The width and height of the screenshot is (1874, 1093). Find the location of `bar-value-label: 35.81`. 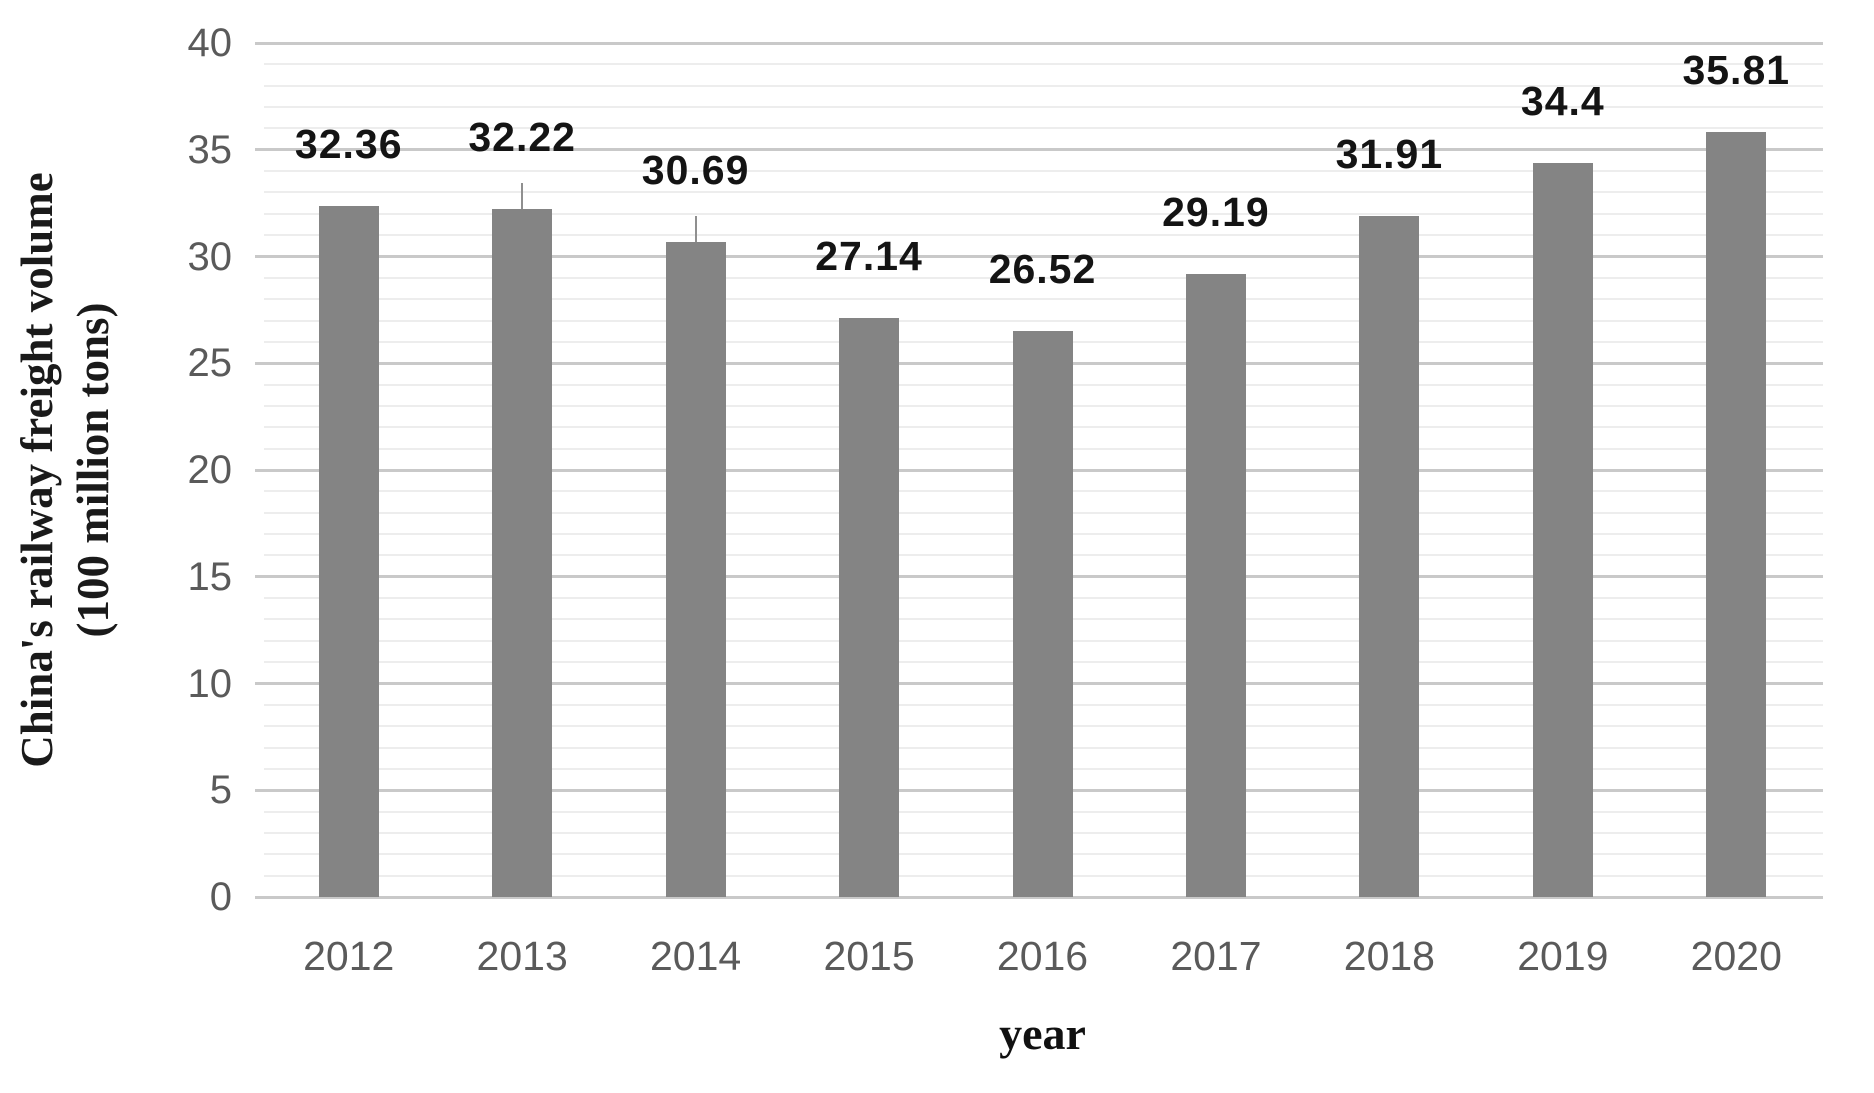

bar-value-label: 35.81 is located at coordinates (1736, 70).